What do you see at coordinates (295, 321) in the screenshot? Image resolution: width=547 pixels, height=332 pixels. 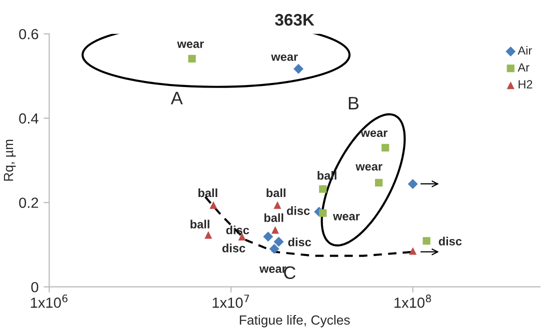 I see `x-axis-title: Fatigue life, Cycles` at bounding box center [295, 321].